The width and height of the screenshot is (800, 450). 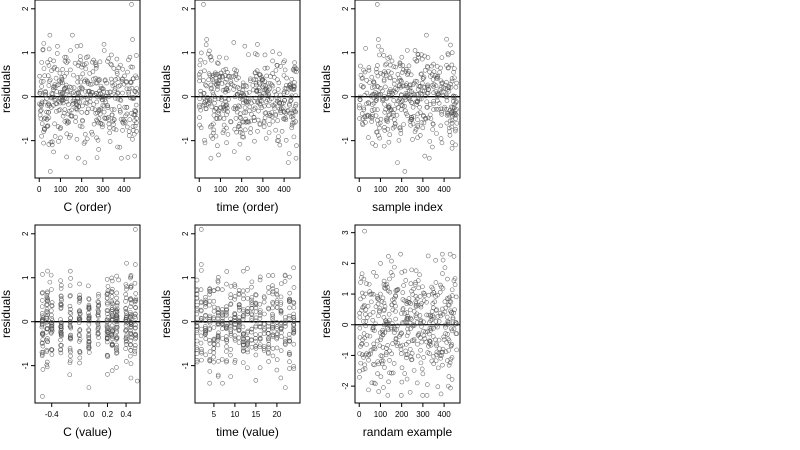 What do you see at coordinates (326, 89) in the screenshot?
I see `y-axis-title: residuals` at bounding box center [326, 89].